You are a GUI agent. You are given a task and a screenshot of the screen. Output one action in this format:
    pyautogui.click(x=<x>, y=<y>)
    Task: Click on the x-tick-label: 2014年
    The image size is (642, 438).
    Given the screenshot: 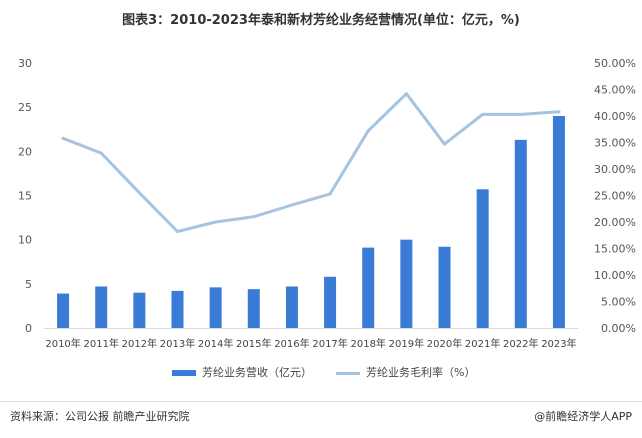 What is the action you would take?
    pyautogui.click(x=215, y=343)
    